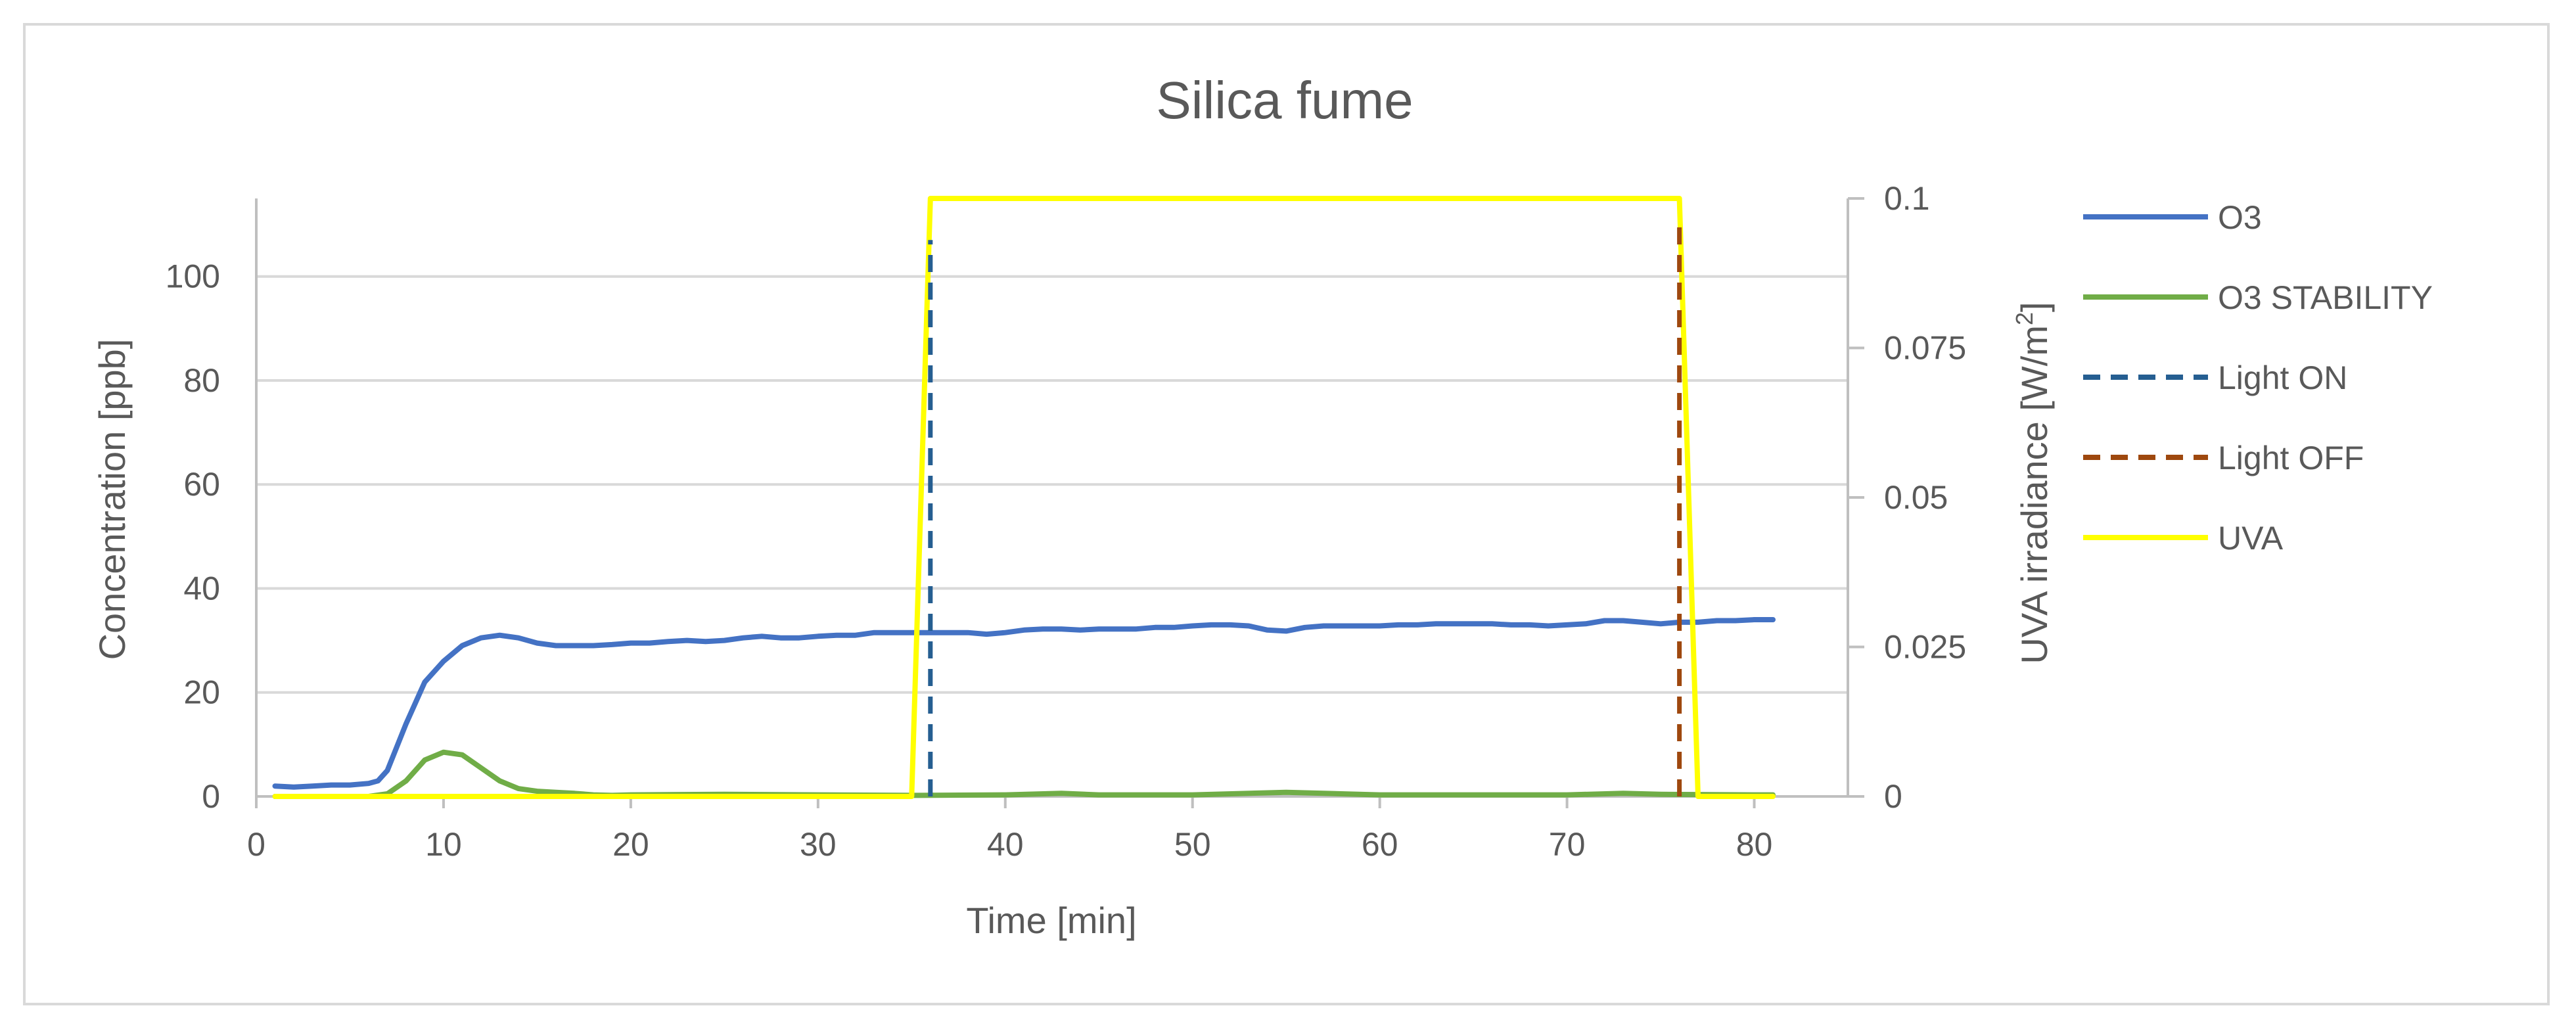  What do you see at coordinates (1568, 844) in the screenshot?
I see `x-tick-label: 70` at bounding box center [1568, 844].